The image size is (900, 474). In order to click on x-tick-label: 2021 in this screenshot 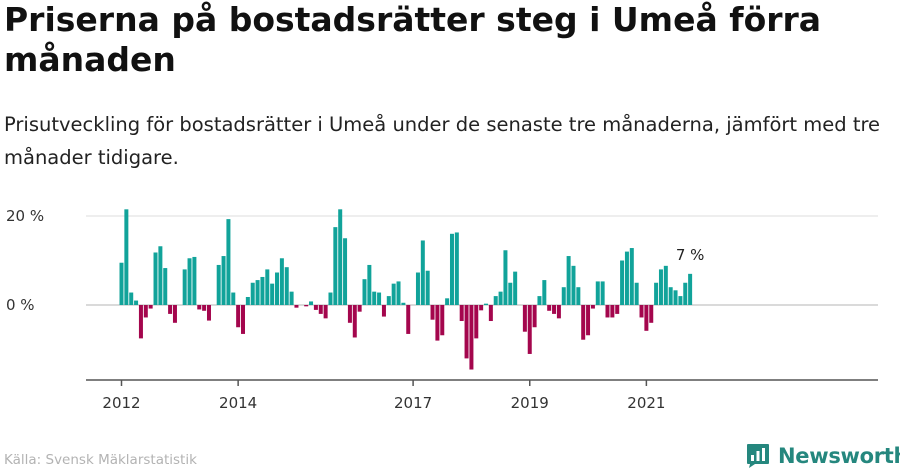, I will do `click(646, 403)`.